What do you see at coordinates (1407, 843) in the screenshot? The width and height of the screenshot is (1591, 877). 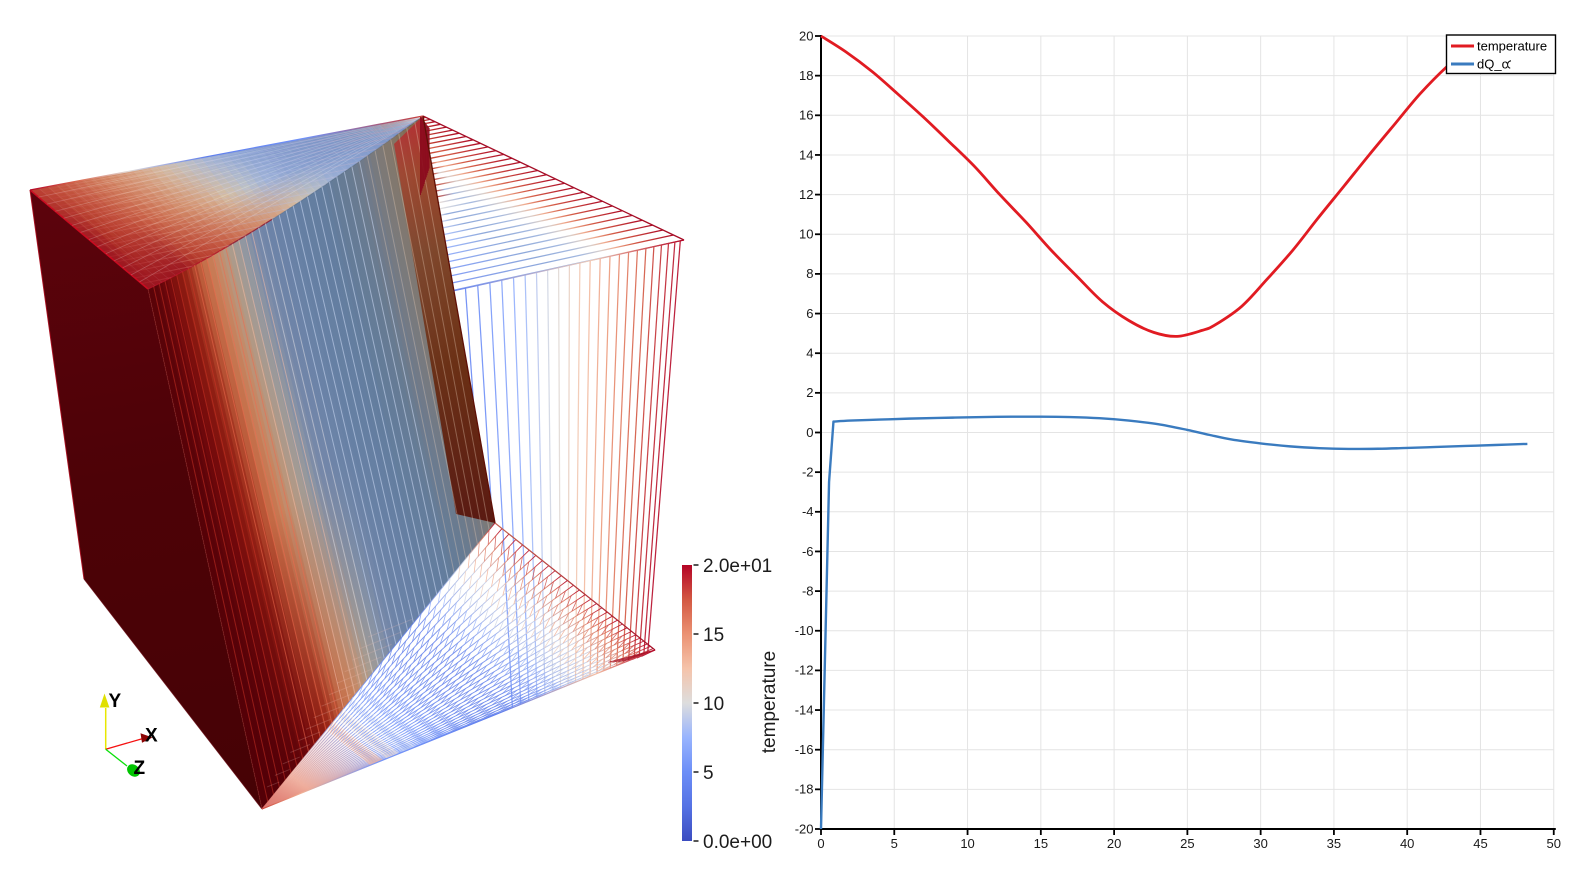 I see `svg-text: 40` at bounding box center [1407, 843].